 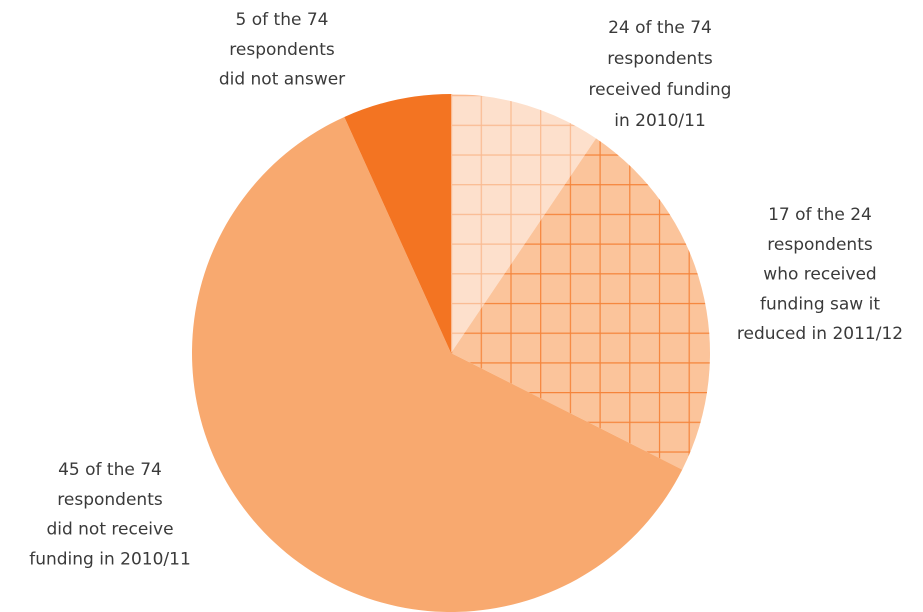 What do you see at coordinates (820, 304) in the screenshot?
I see `slice-label: funding saw it` at bounding box center [820, 304].